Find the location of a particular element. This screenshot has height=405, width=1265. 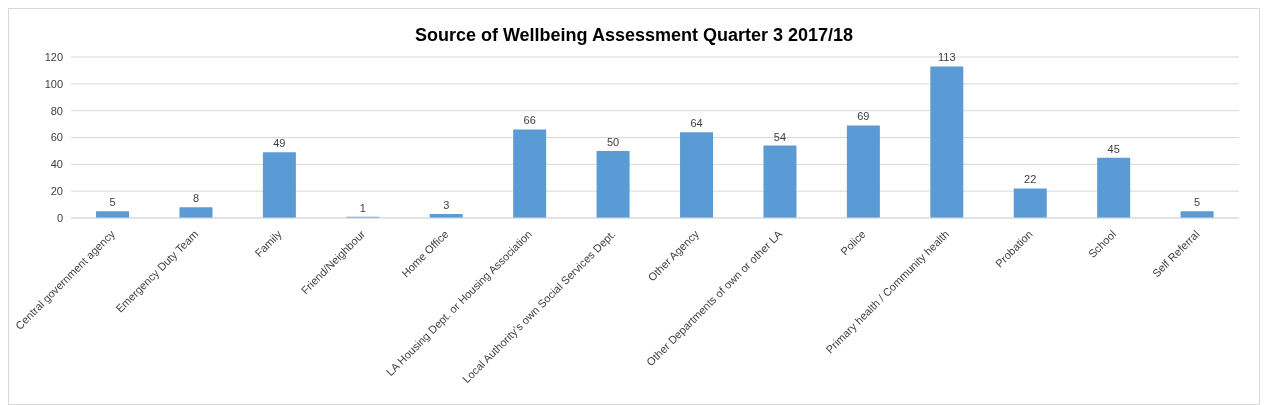

data-label: 1 is located at coordinates (362, 207).